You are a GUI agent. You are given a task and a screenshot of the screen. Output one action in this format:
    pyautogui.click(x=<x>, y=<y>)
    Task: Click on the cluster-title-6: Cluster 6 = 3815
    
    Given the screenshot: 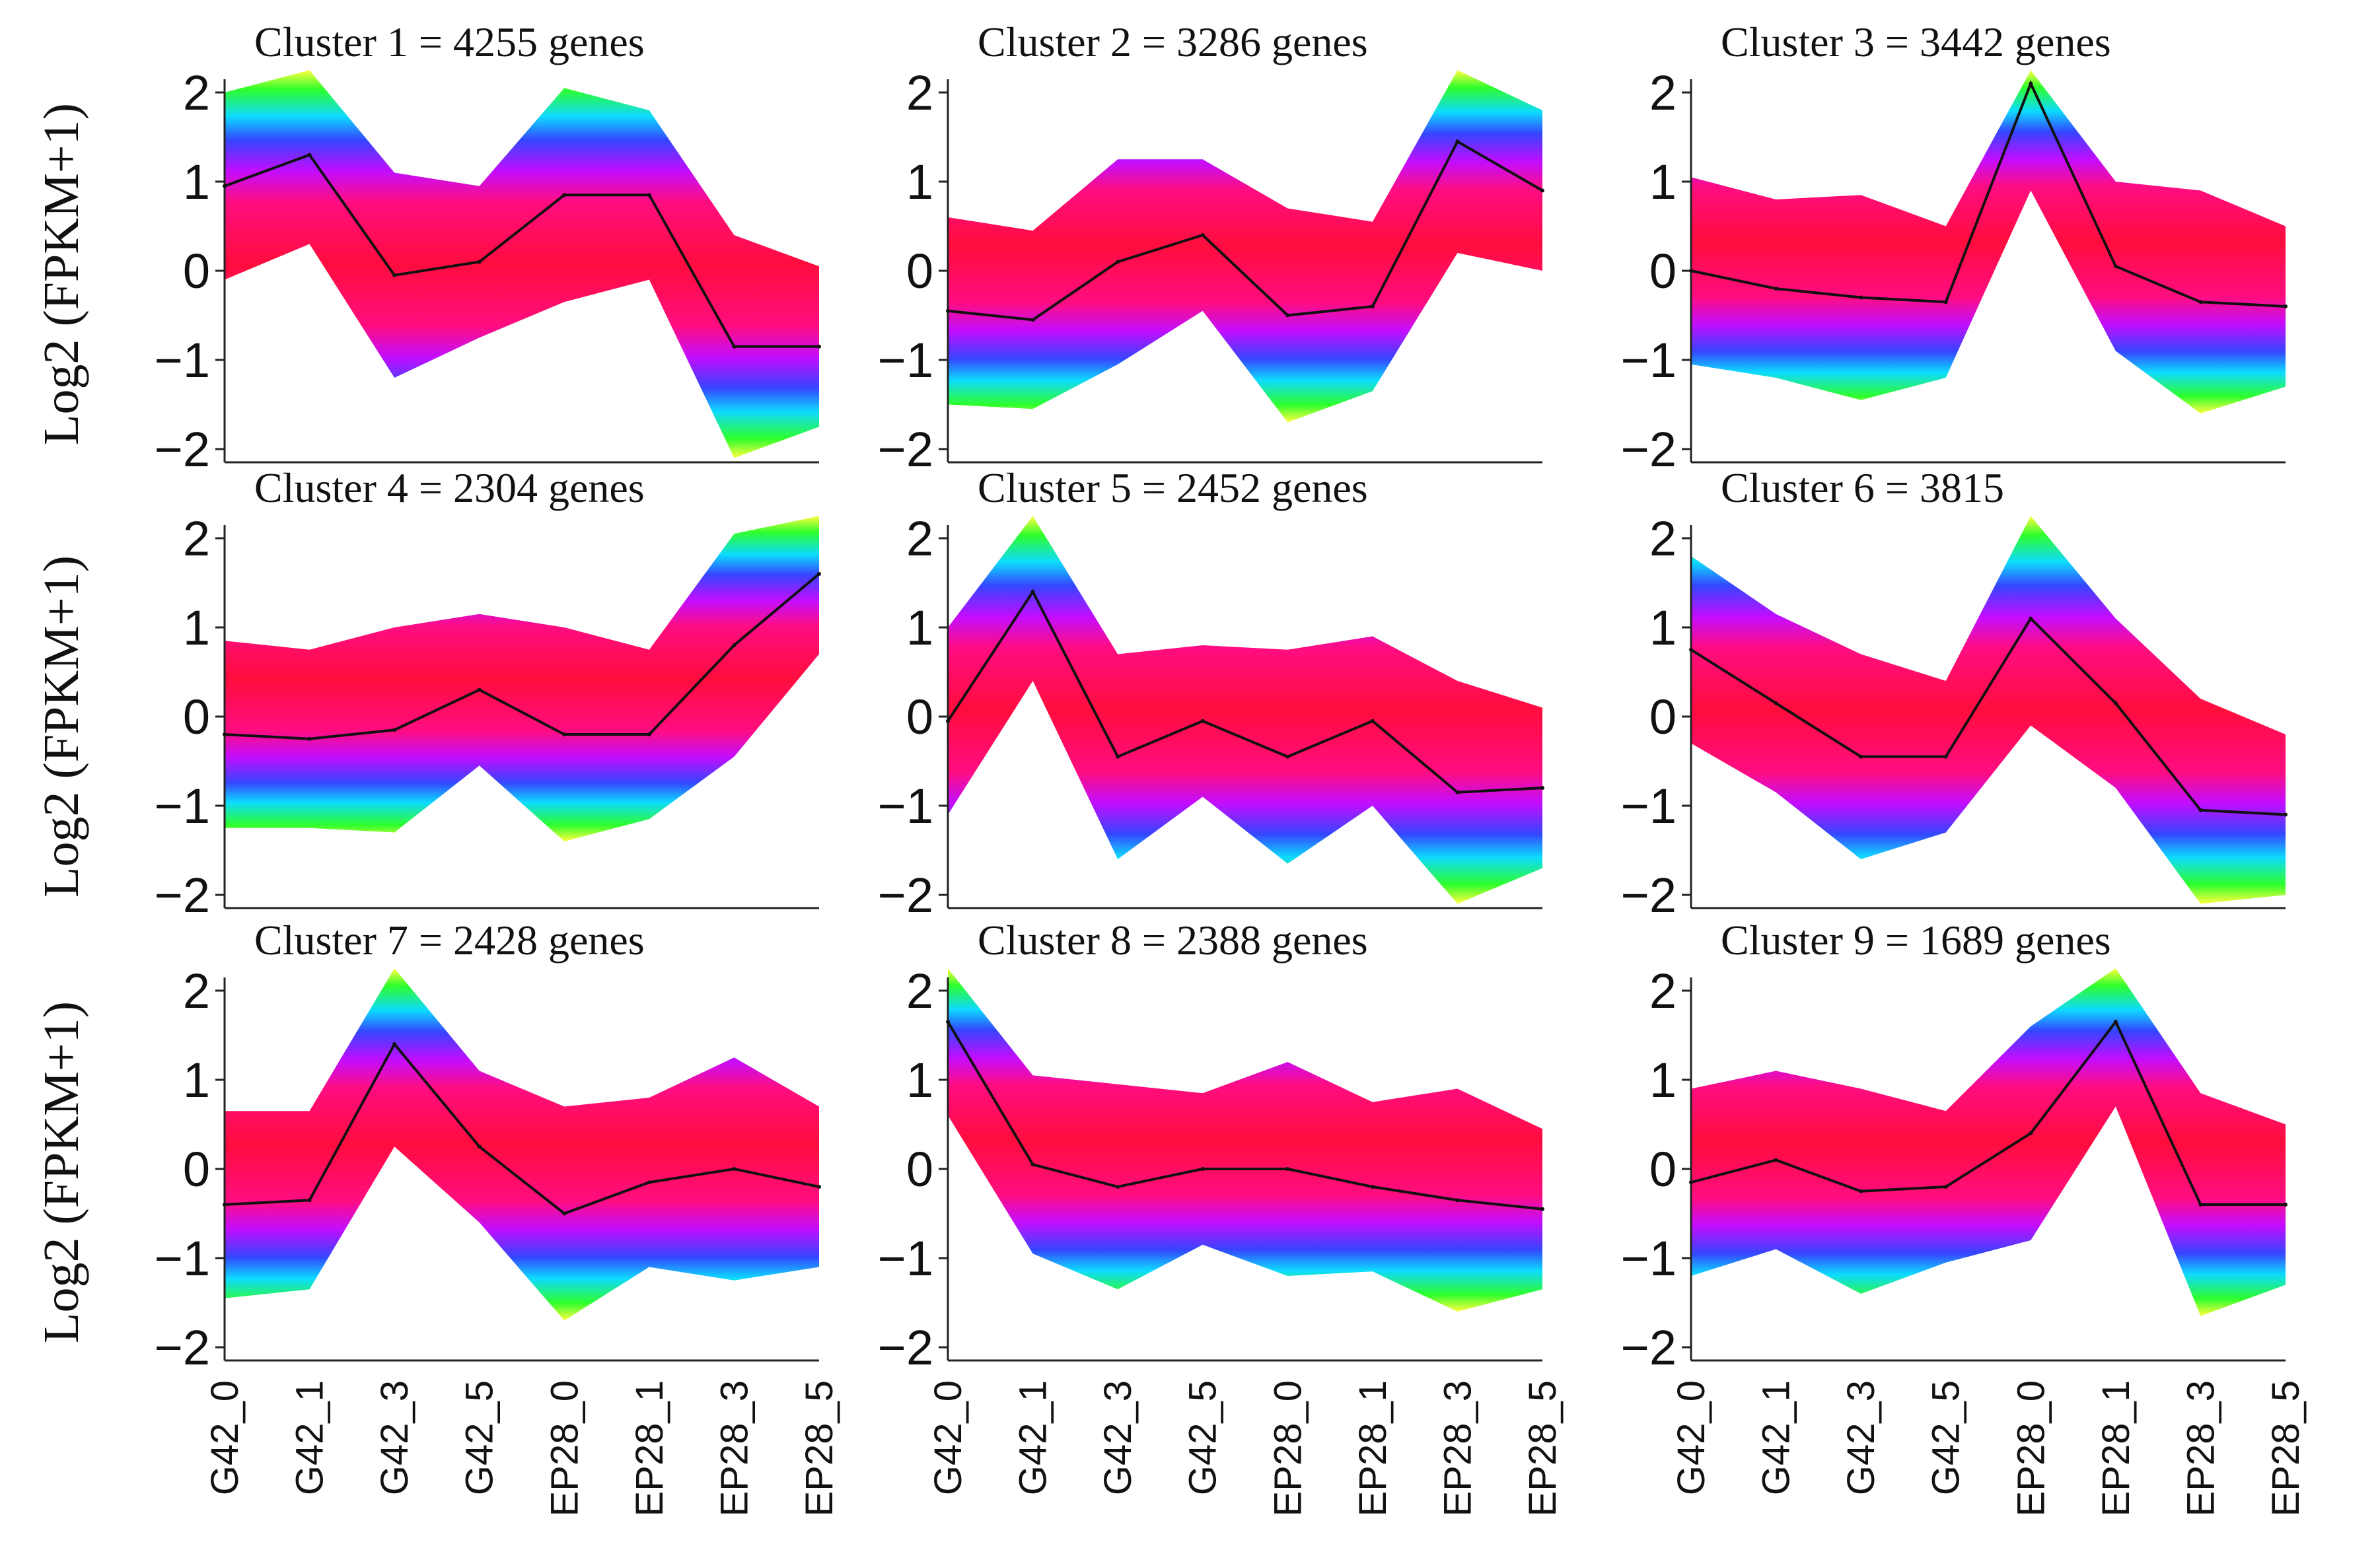 What is the action you would take?
    pyautogui.click(x=1862, y=487)
    